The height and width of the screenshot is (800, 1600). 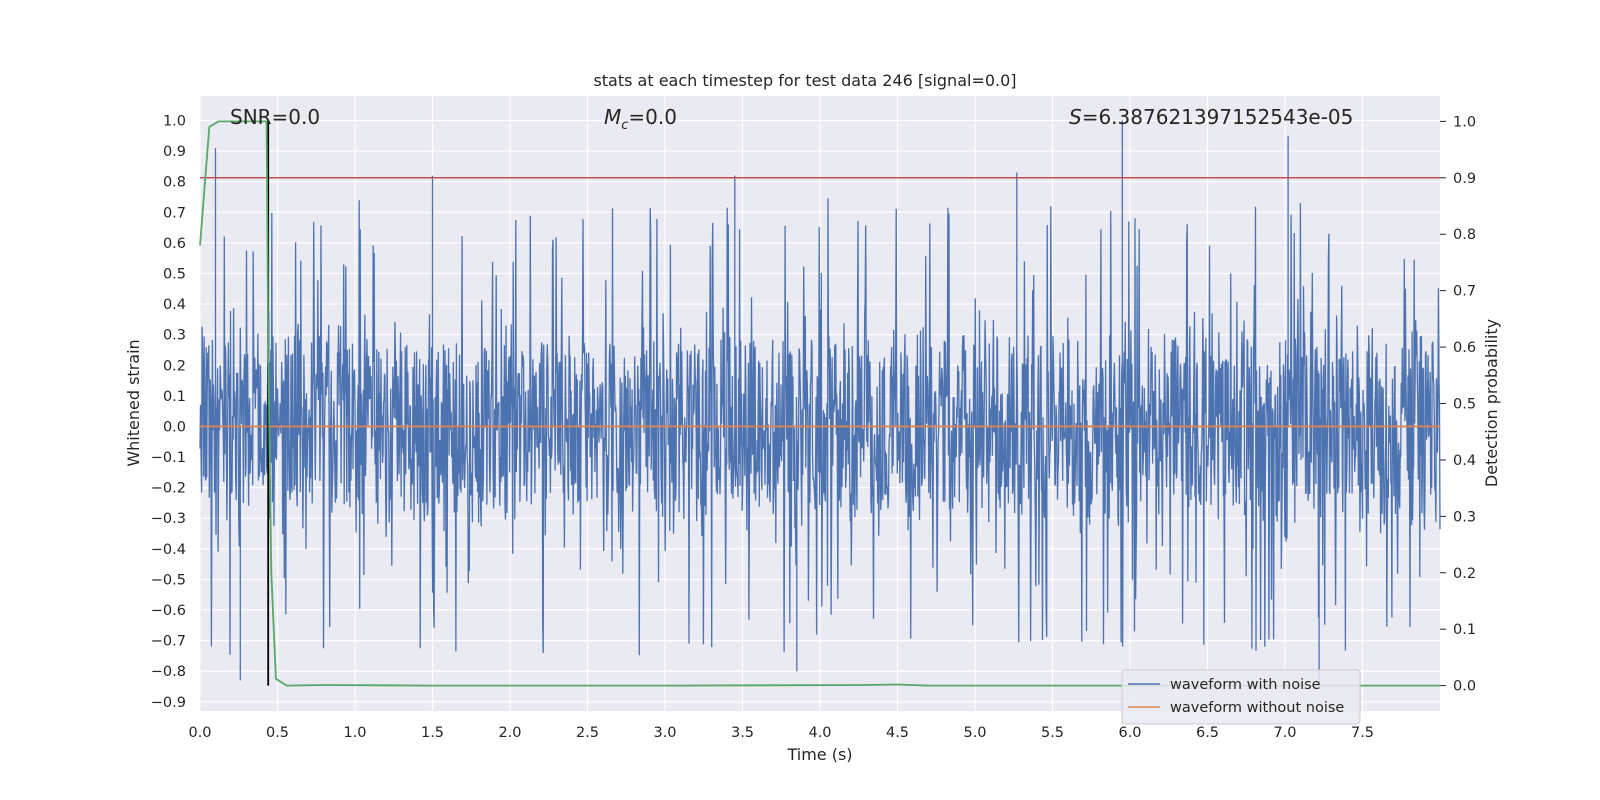 I want to click on y-tick-label: 0.2, so click(x=174, y=366).